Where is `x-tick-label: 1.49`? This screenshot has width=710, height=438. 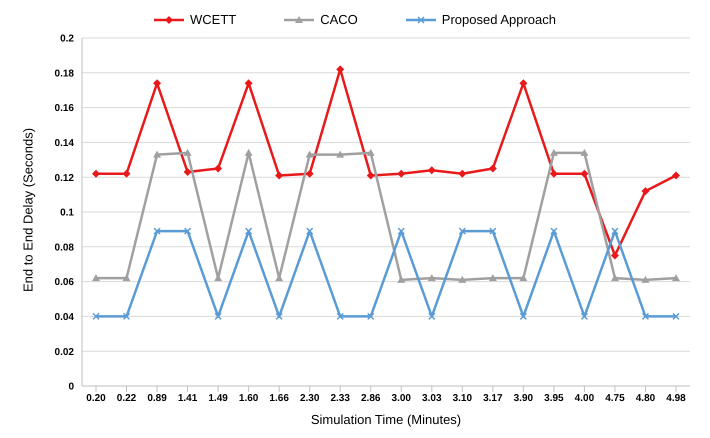 x-tick-label: 1.49 is located at coordinates (218, 398).